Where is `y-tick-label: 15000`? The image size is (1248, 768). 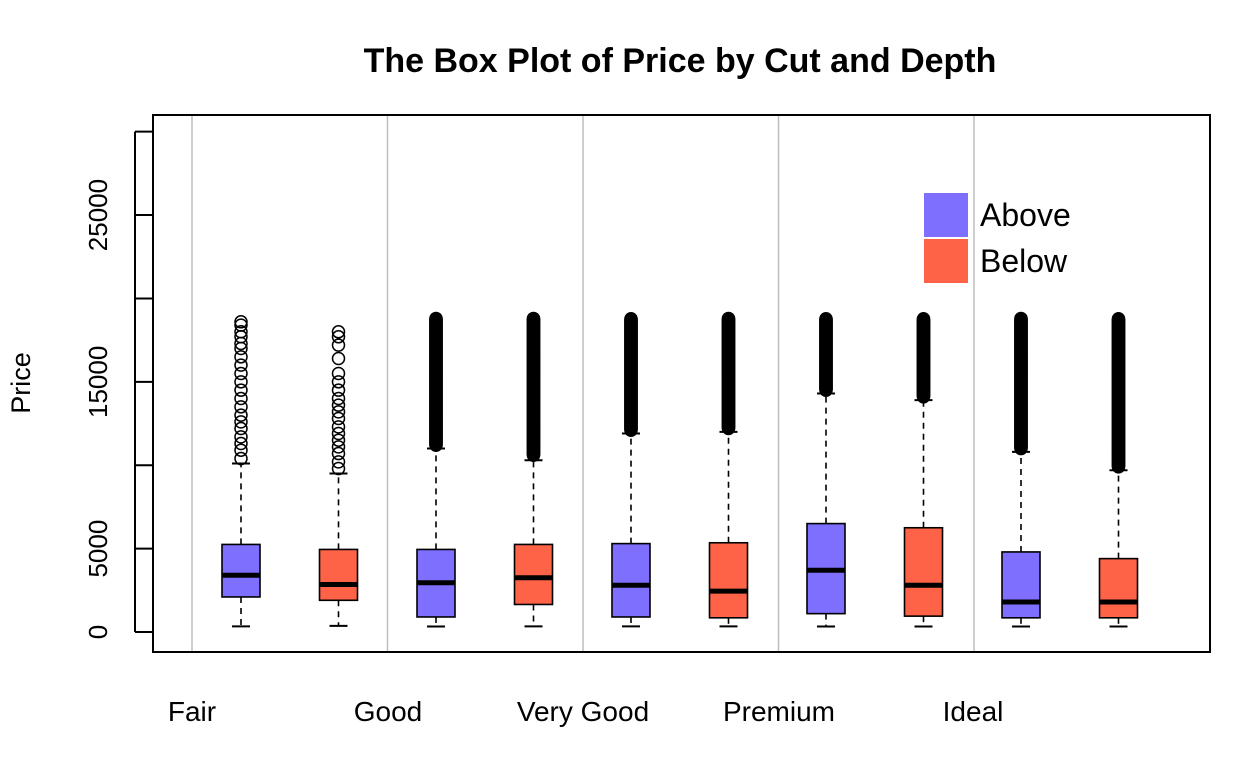 y-tick-label: 15000 is located at coordinates (98, 382).